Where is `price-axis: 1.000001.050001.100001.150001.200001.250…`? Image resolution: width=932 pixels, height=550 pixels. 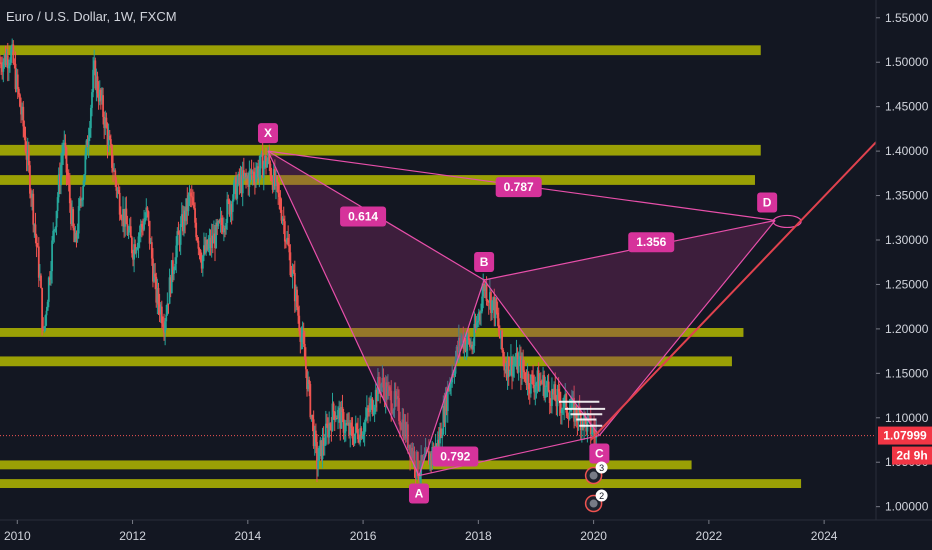 price-axis: 1.000001.050001.100001.150001.200001.250… is located at coordinates (903, 275).